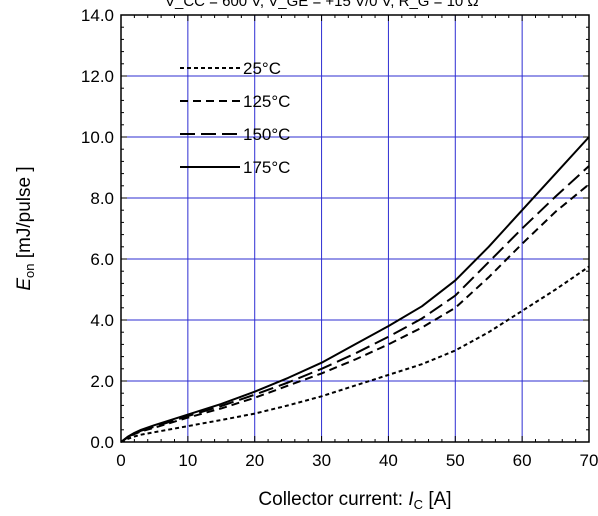  I want to click on x-axis-title-unit: [A], so click(437, 499).